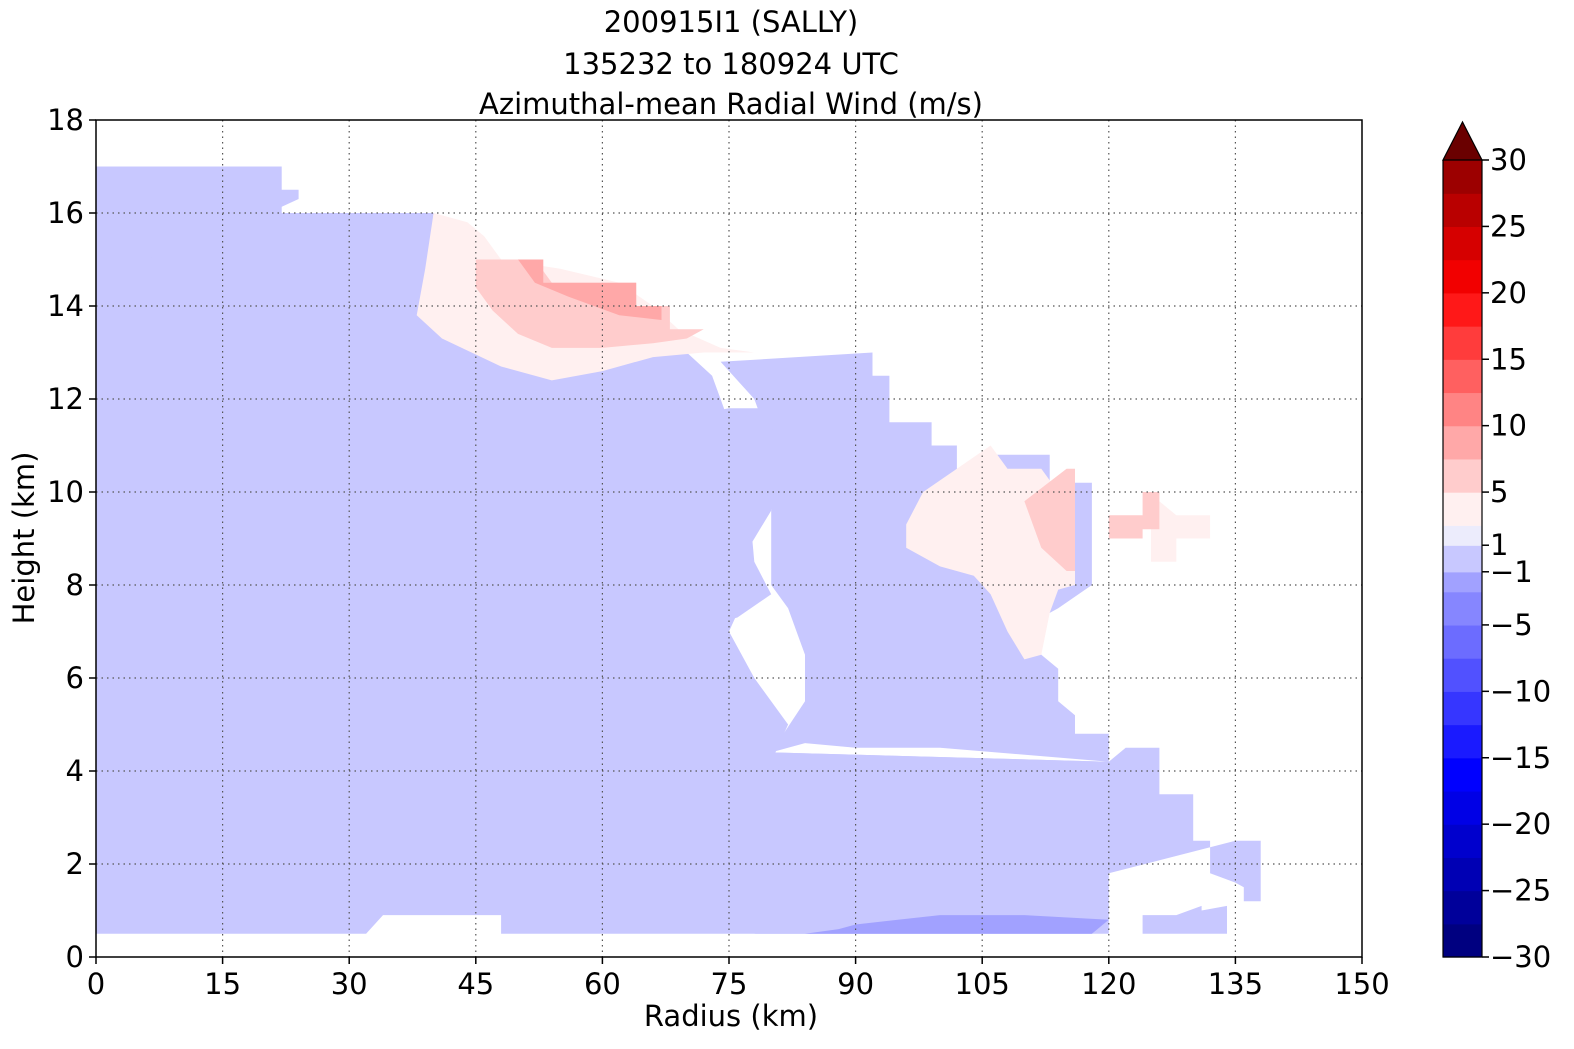 Image resolution: width=1574 pixels, height=1049 pixels. Describe the element at coordinates (1508, 426) in the screenshot. I see `colorbar-tick-label: 10` at that location.